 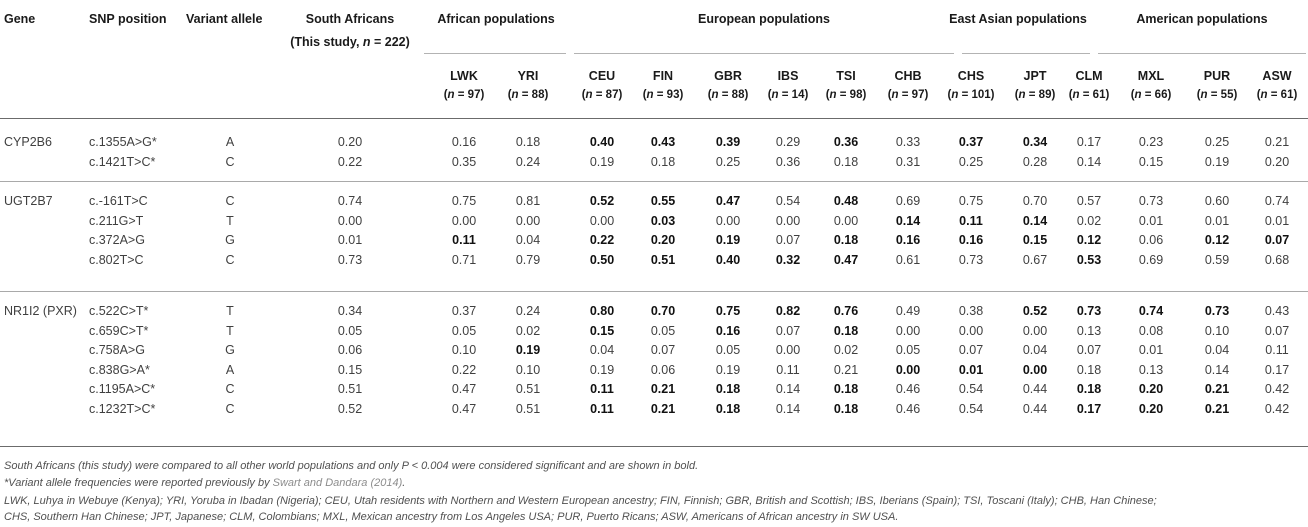 I want to click on snp-position-cell: c.-161T>C, so click(x=118, y=201).